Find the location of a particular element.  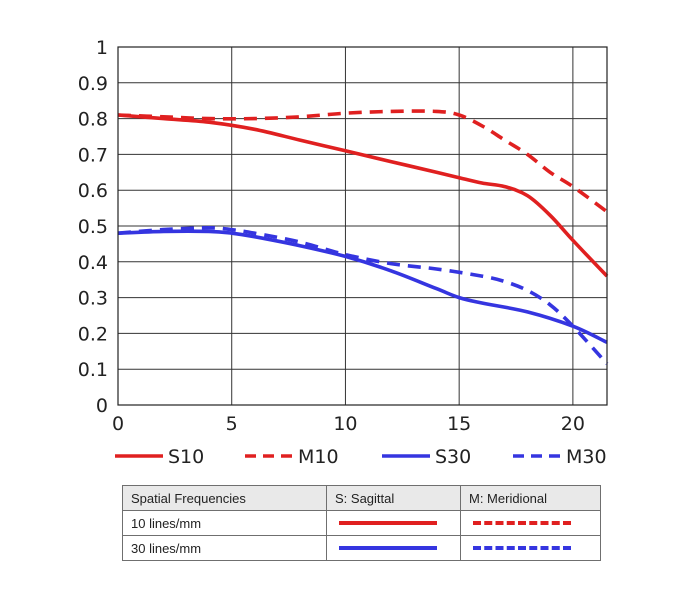

y-tick-label: 0.4 is located at coordinates (93, 263).